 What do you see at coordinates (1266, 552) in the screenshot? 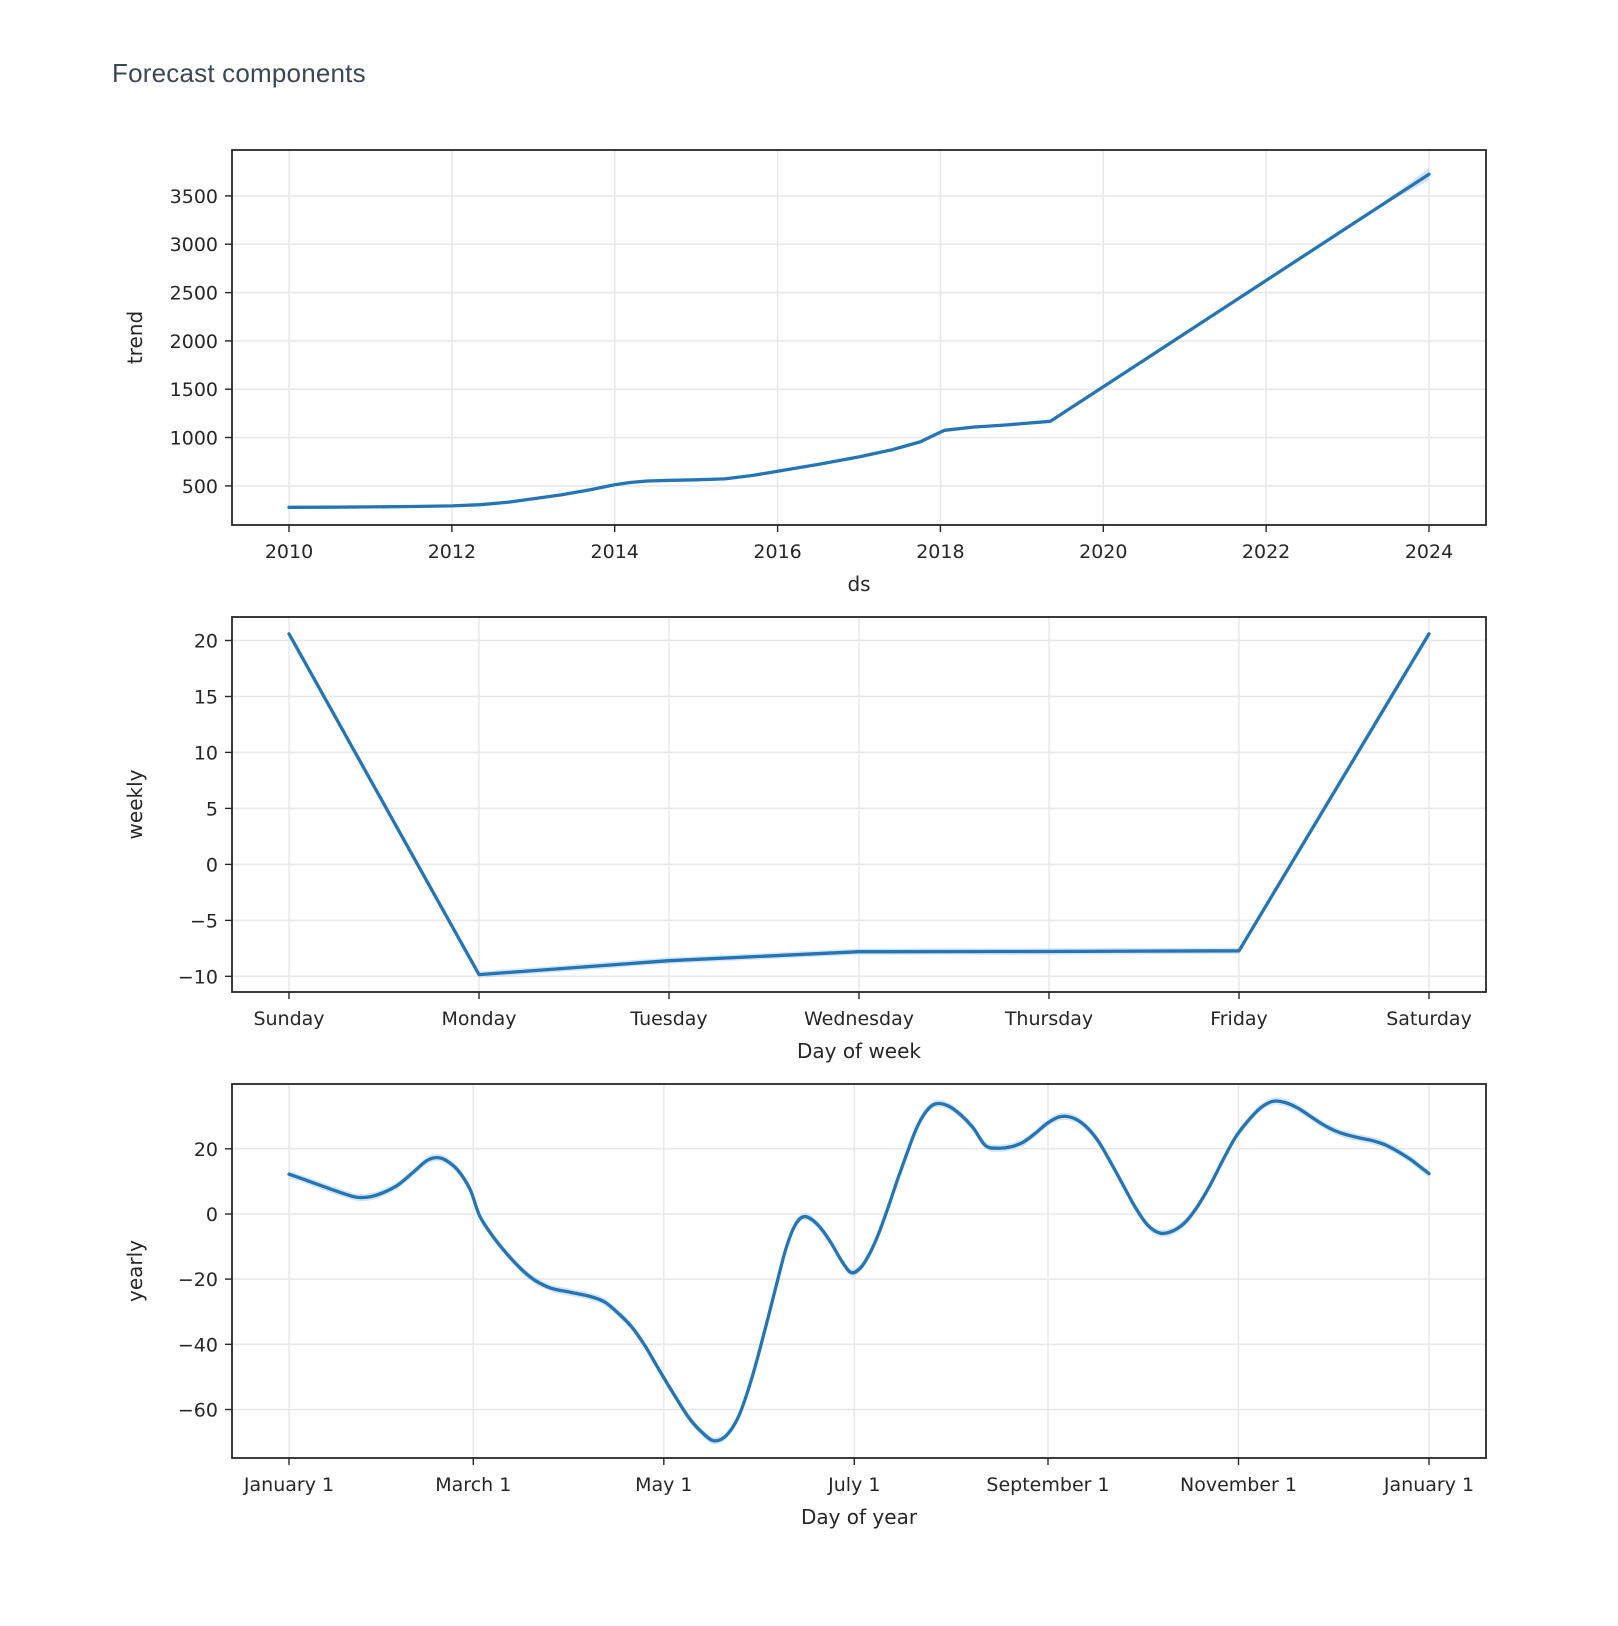
I see `x-tick-label: 2022` at bounding box center [1266, 552].